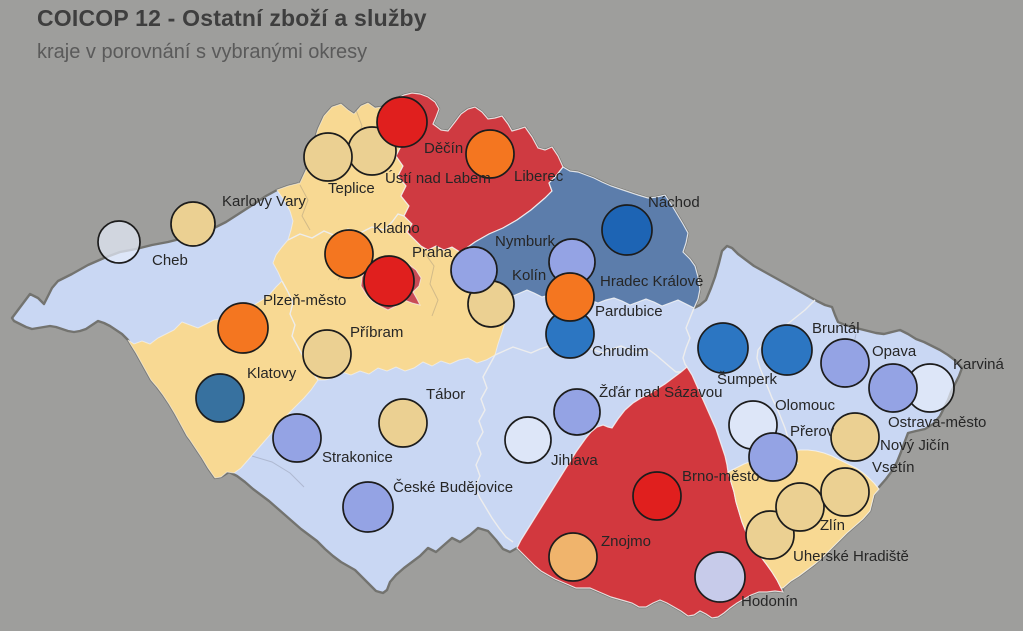  Describe the element at coordinates (396, 228) in the screenshot. I see `district-label-kladno: Kladno` at that location.